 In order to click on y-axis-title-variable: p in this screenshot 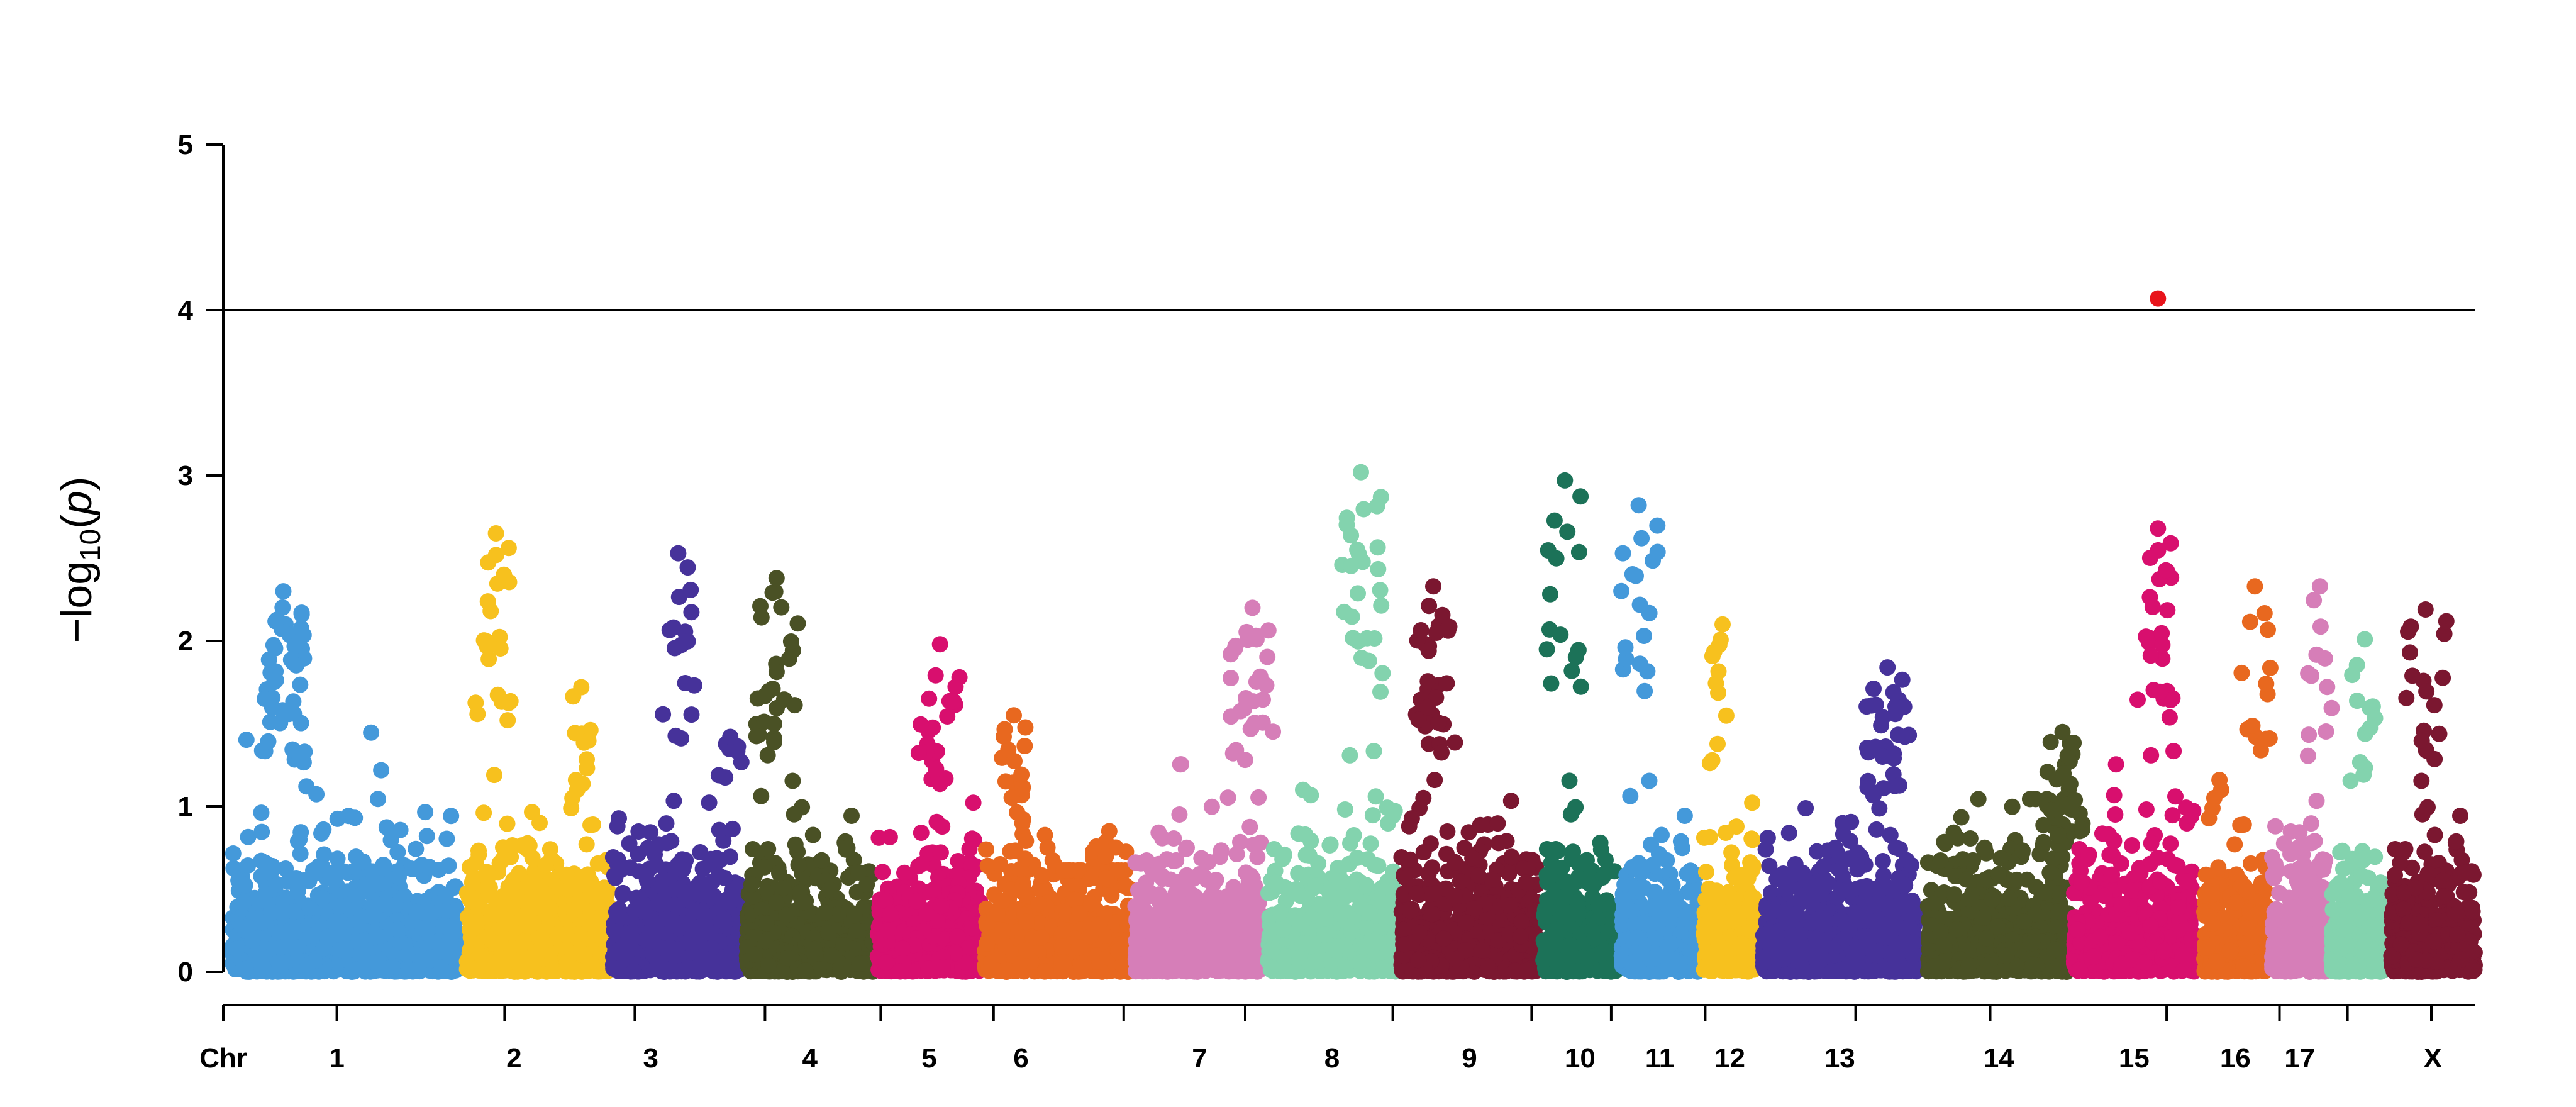, I will do `click(77, 504)`.